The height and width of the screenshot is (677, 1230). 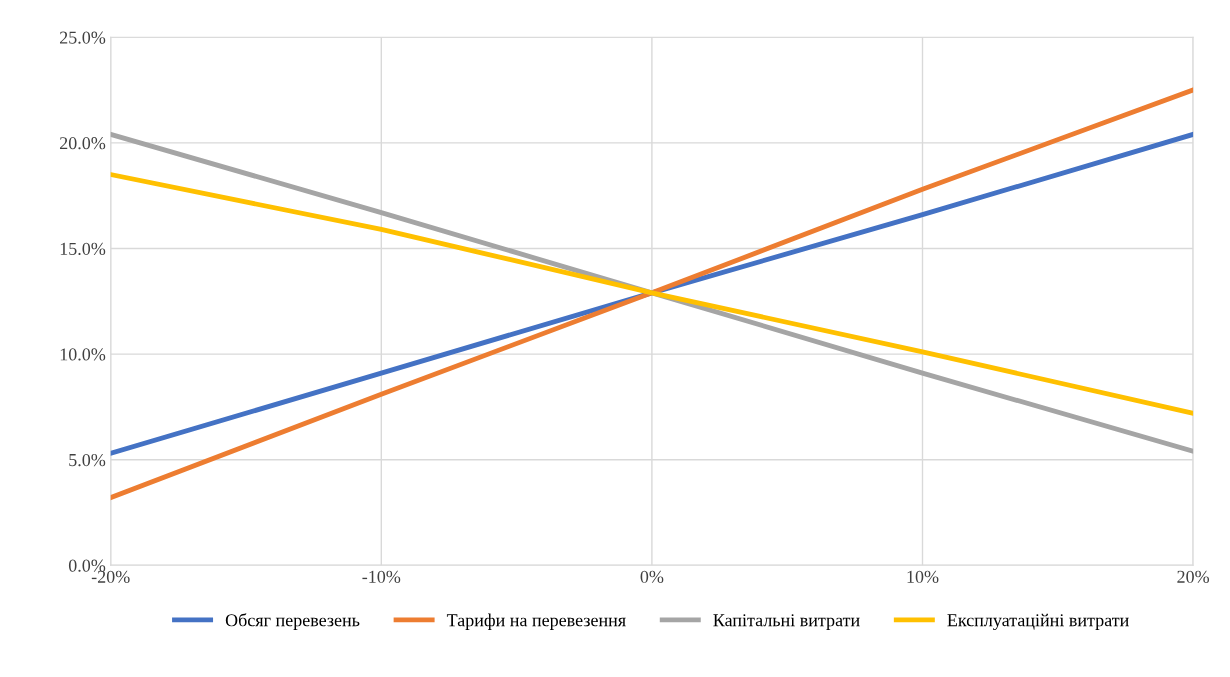 What do you see at coordinates (87, 460) in the screenshot?
I see `y-tick-label: 5.0%` at bounding box center [87, 460].